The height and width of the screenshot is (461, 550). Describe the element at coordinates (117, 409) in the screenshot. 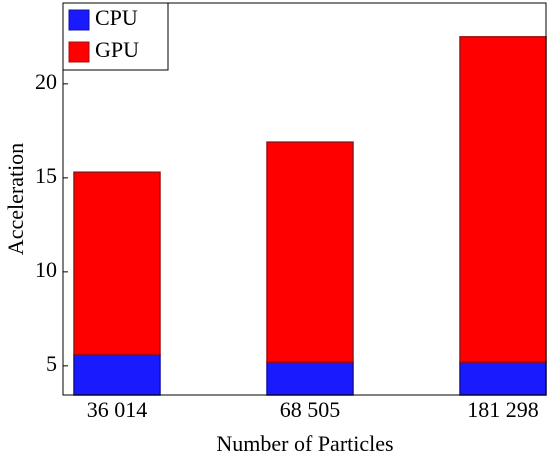

I see `x-tick-label: 36 014` at that location.